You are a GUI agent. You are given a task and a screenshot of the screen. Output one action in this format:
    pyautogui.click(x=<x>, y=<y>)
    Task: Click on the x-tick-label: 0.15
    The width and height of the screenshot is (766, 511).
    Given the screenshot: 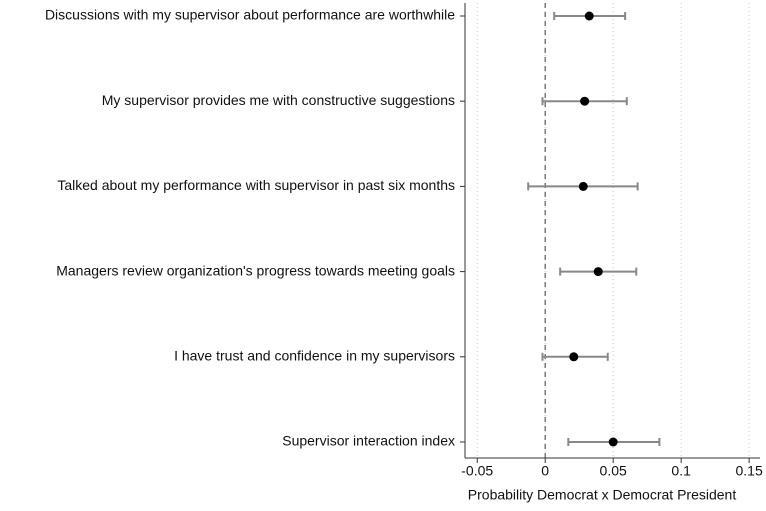 What is the action you would take?
    pyautogui.click(x=748, y=471)
    